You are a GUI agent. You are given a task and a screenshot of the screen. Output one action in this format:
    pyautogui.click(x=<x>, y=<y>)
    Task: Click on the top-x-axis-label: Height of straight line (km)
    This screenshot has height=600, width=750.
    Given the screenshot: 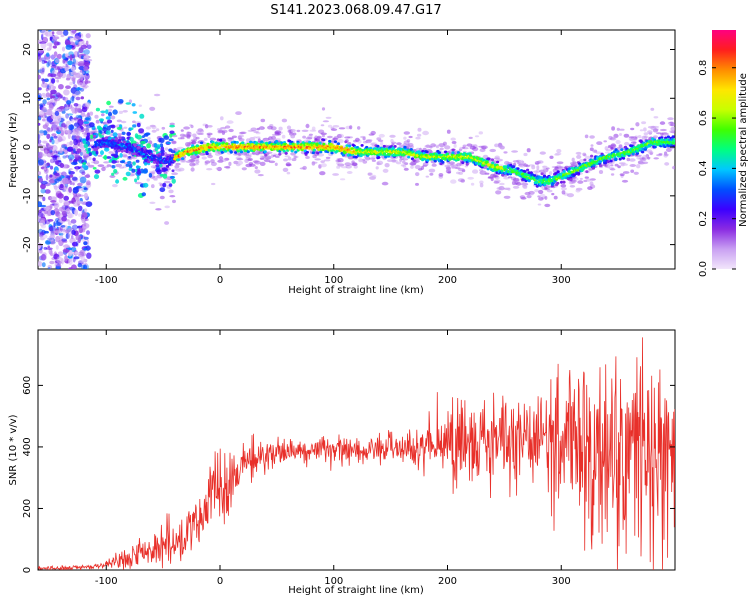 What is the action you would take?
    pyautogui.click(x=356, y=290)
    